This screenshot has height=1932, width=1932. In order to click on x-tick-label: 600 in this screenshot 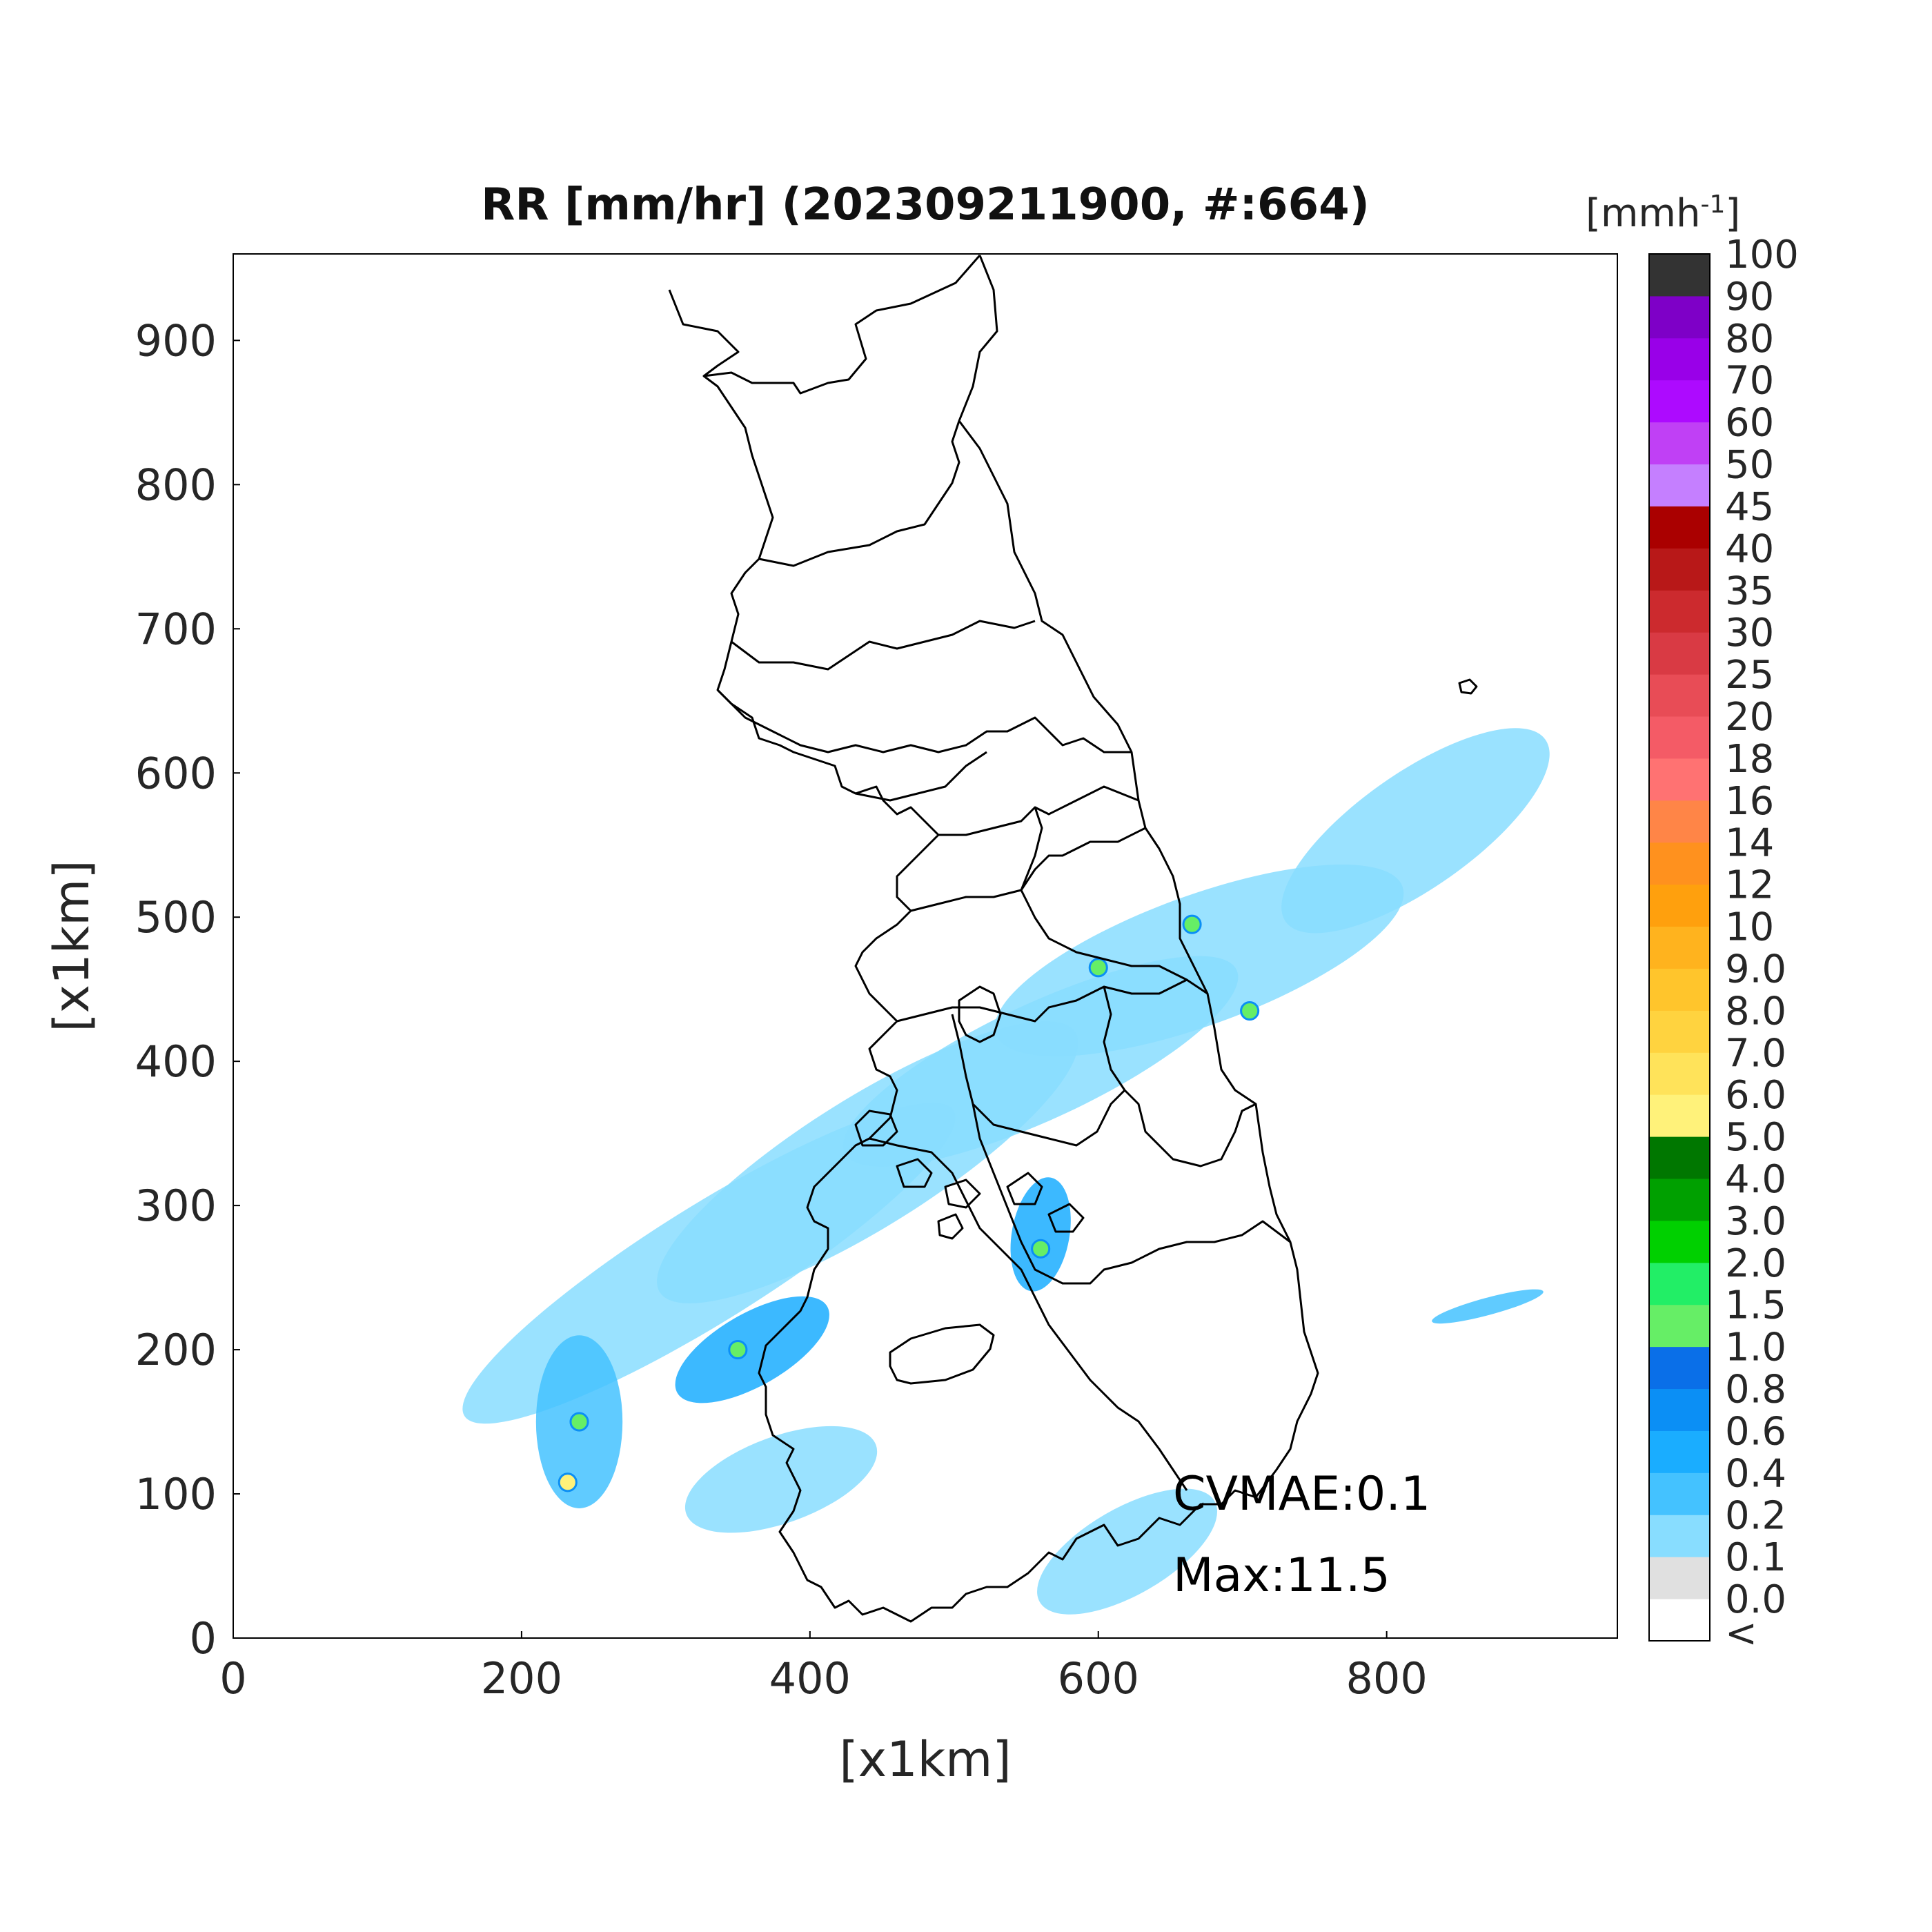, I will do `click(1098, 1678)`.